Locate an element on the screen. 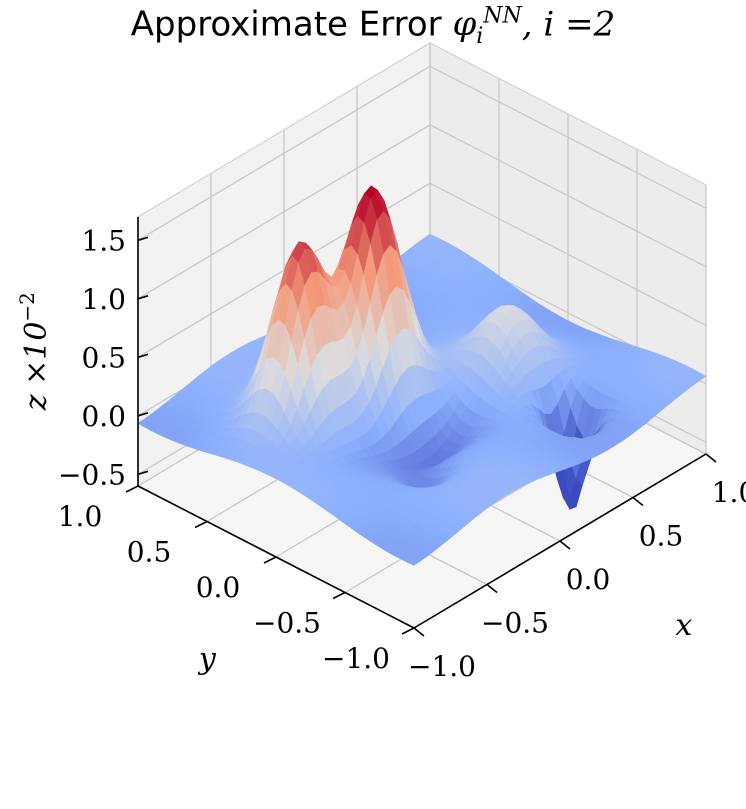  x-tick-label: 0.0 is located at coordinates (588, 579).